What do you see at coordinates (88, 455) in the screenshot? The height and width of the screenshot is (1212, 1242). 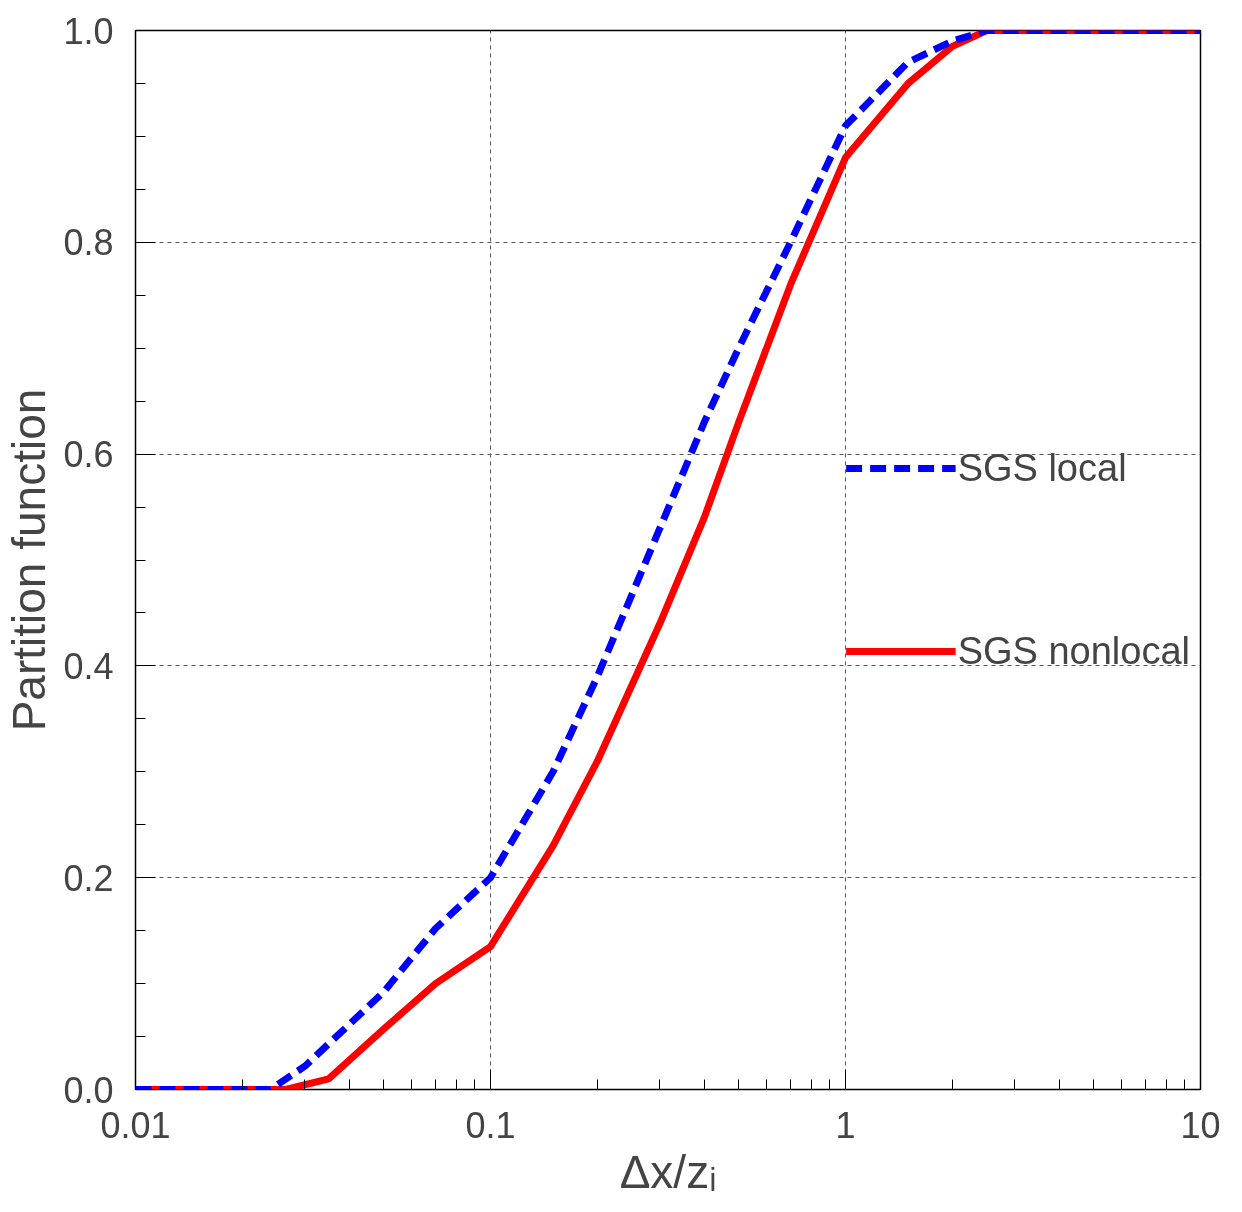 I see `y-tick-label: 0.6` at bounding box center [88, 455].